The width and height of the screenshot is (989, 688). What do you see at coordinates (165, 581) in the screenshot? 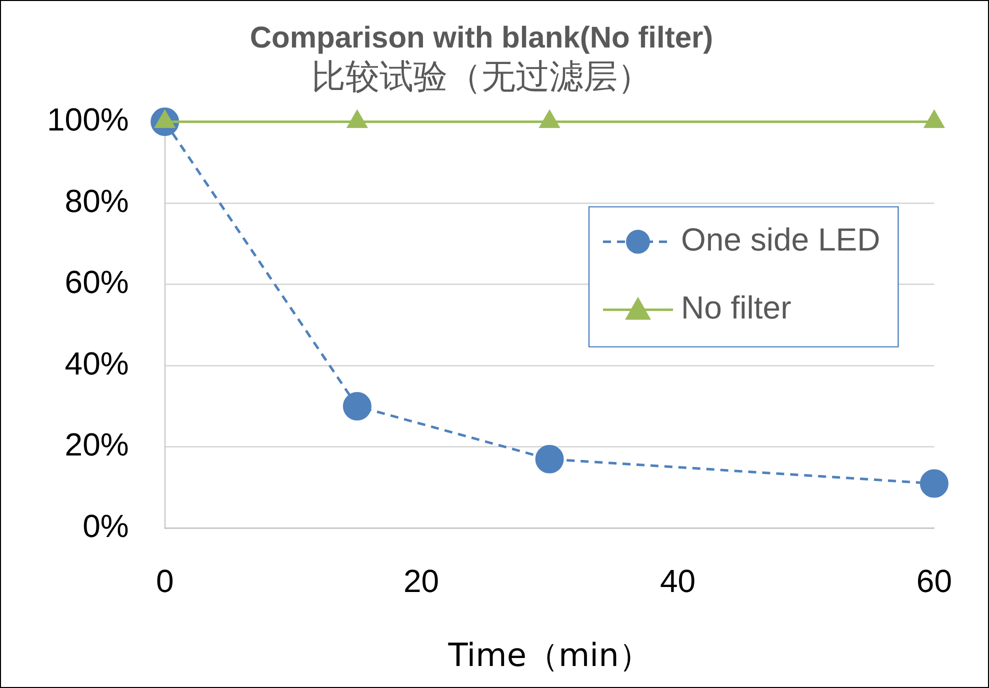
I see `x-tick-label: 0` at bounding box center [165, 581].